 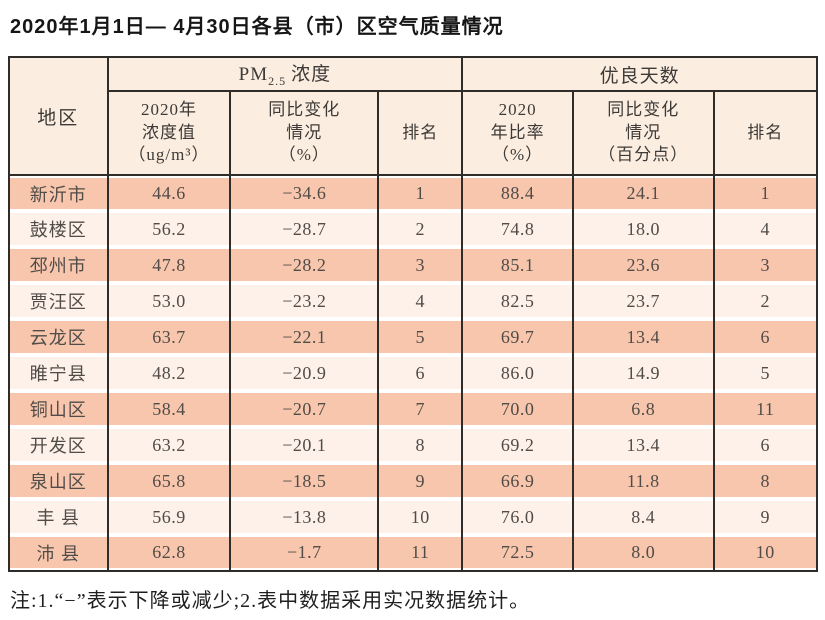 What do you see at coordinates (169, 337) in the screenshot?
I see `cell-pm-value: 63.7` at bounding box center [169, 337].